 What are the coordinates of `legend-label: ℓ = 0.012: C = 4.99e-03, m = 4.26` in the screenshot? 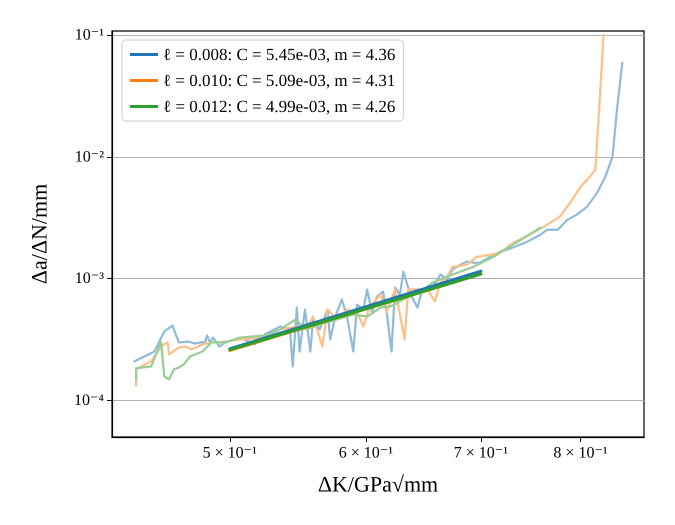 It's located at (279, 106).